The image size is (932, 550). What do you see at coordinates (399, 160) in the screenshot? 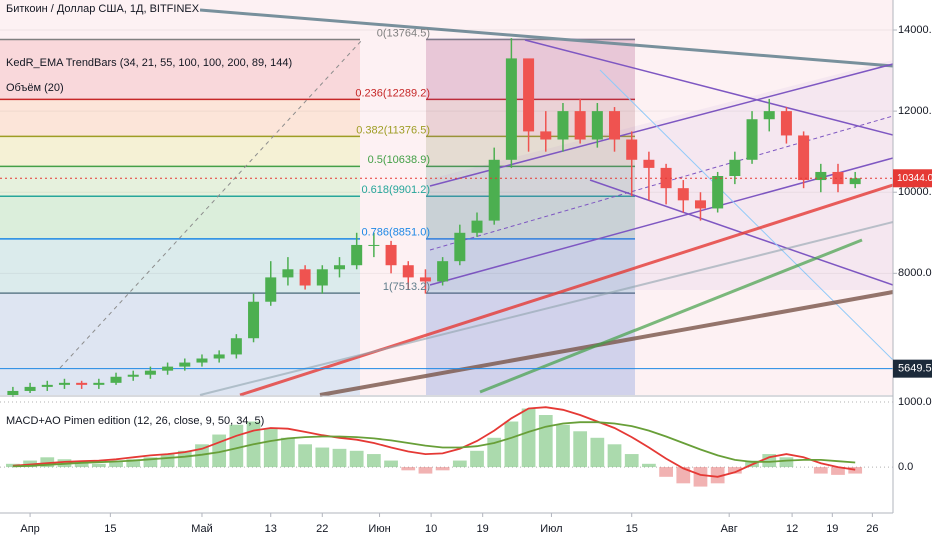
I see `fib-label: 0.5(10638.9)` at bounding box center [399, 160].